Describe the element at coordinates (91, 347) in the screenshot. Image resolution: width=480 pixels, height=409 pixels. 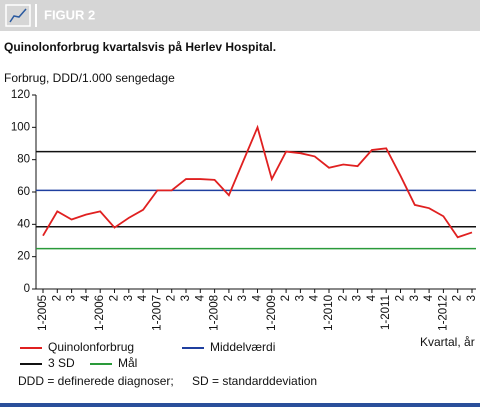
I see `legend-label: Quinolonforbrug` at that location.